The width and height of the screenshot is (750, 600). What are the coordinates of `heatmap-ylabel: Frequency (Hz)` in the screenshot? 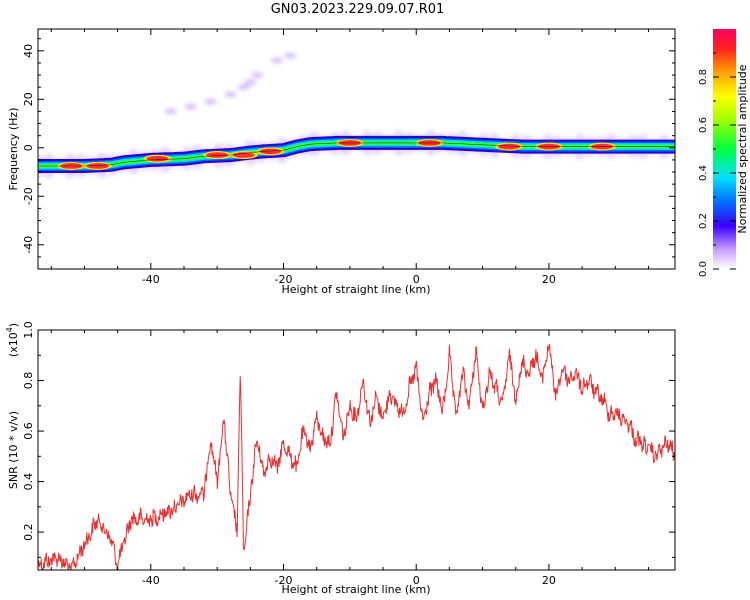 It's located at (13, 149).